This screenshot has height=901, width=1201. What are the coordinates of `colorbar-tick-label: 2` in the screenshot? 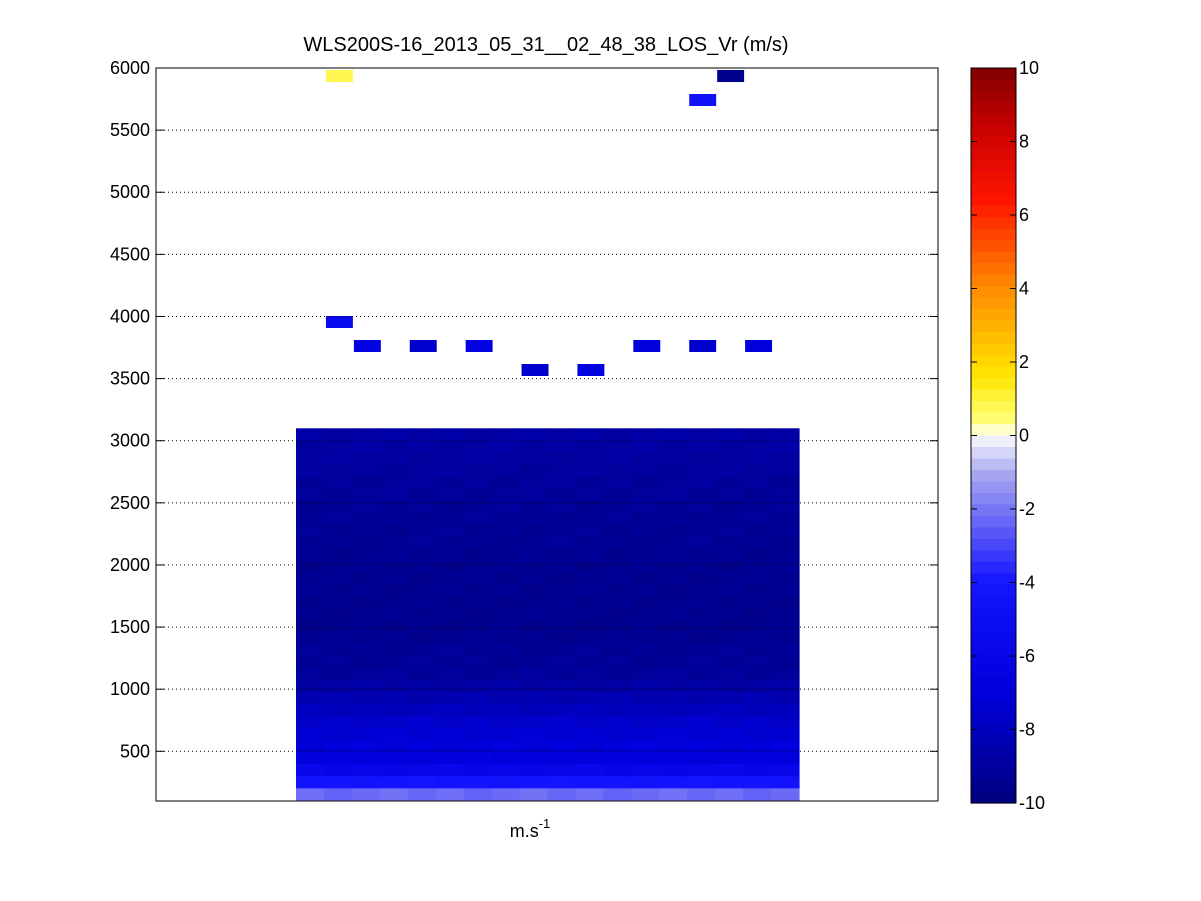 It's located at (1024, 362).